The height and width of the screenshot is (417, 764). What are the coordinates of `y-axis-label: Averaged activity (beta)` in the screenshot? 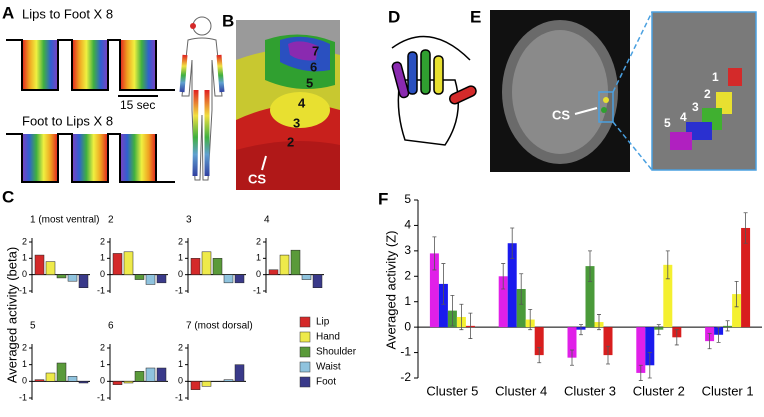 It's located at (11, 315).